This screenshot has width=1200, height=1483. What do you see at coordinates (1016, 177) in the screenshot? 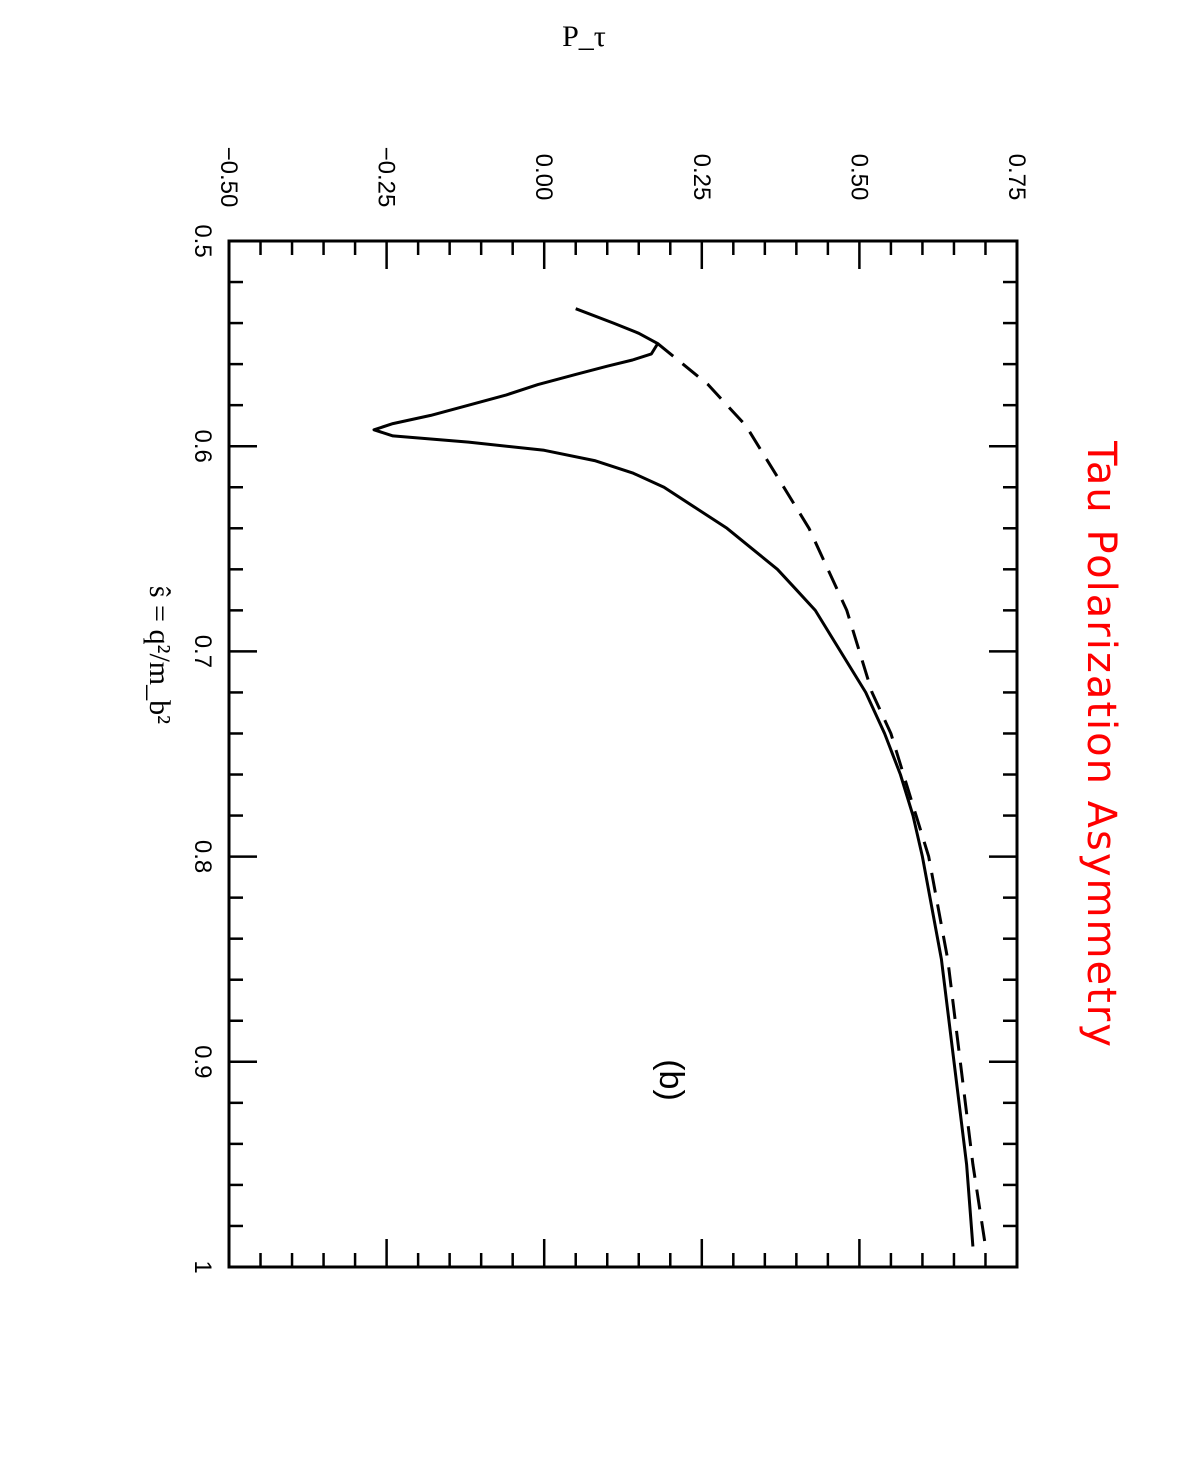
I see `y-tick-label: 0.75` at bounding box center [1016, 177].